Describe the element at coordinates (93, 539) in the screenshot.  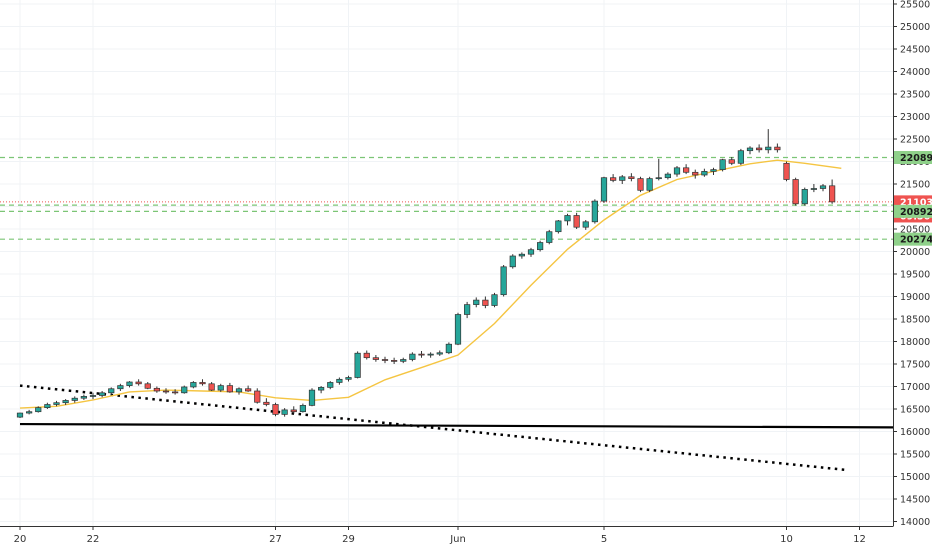
I see `x-tick-label: 22` at that location.